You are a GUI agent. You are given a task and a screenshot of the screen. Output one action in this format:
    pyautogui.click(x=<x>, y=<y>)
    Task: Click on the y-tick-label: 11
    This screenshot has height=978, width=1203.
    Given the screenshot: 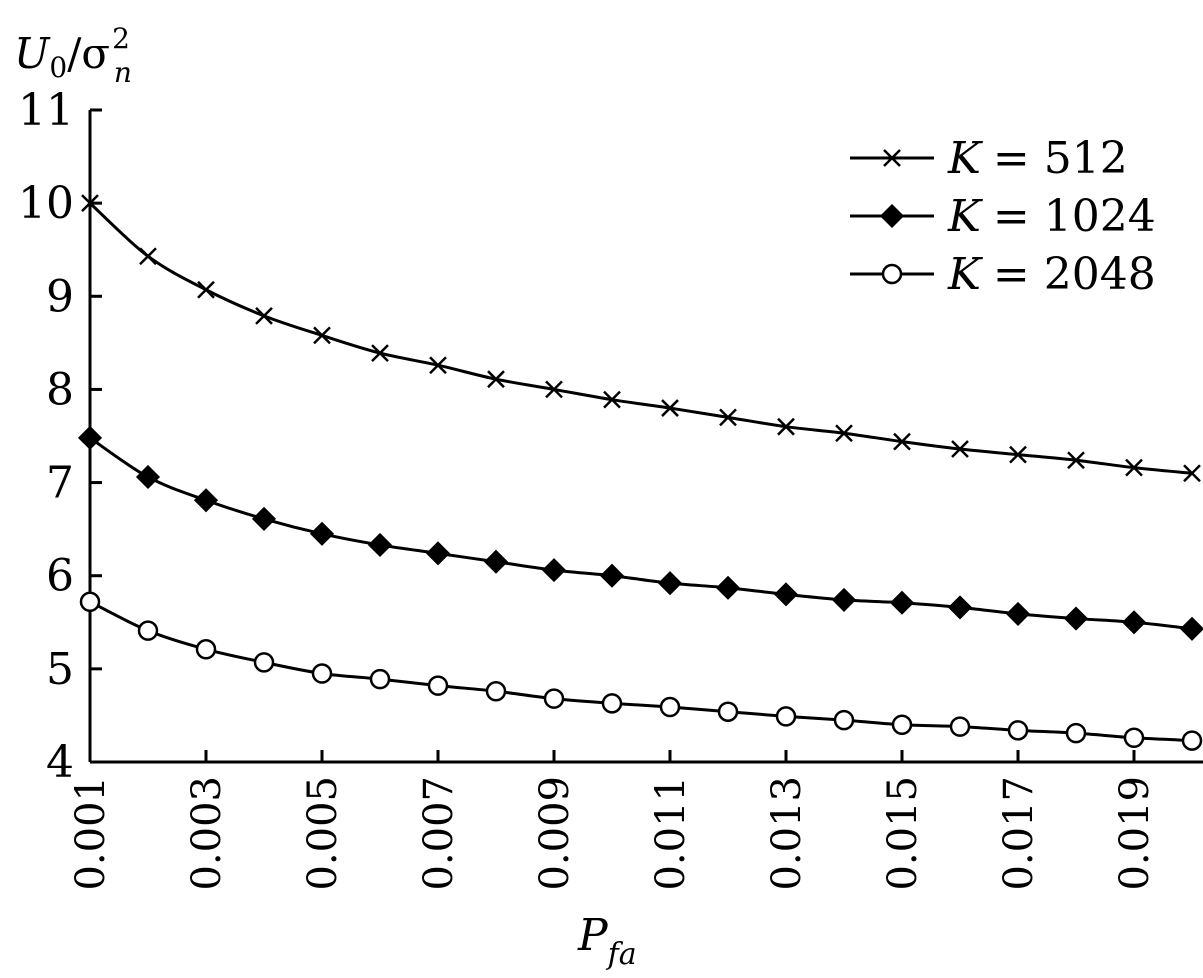 What is the action you would take?
    pyautogui.click(x=46, y=110)
    